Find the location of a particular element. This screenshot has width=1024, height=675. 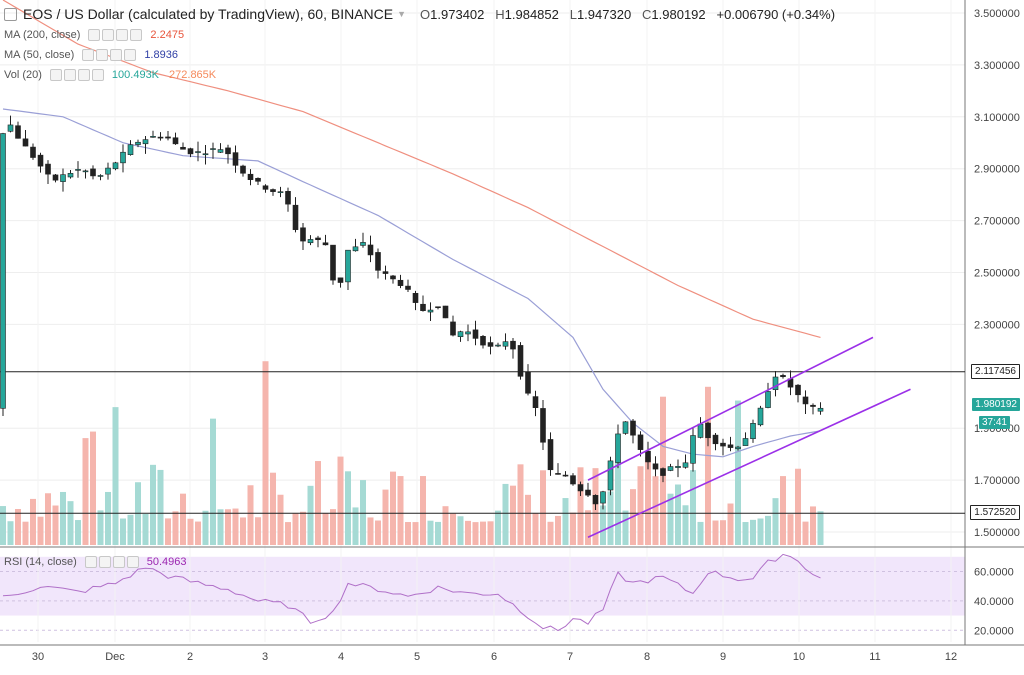

x-tick-label: 5 is located at coordinates (417, 657).